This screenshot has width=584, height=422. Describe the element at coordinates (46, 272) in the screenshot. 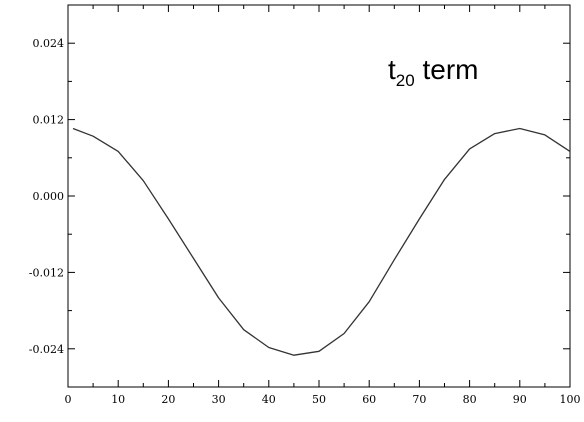

I see `y-tick-label: -0.012` at that location.